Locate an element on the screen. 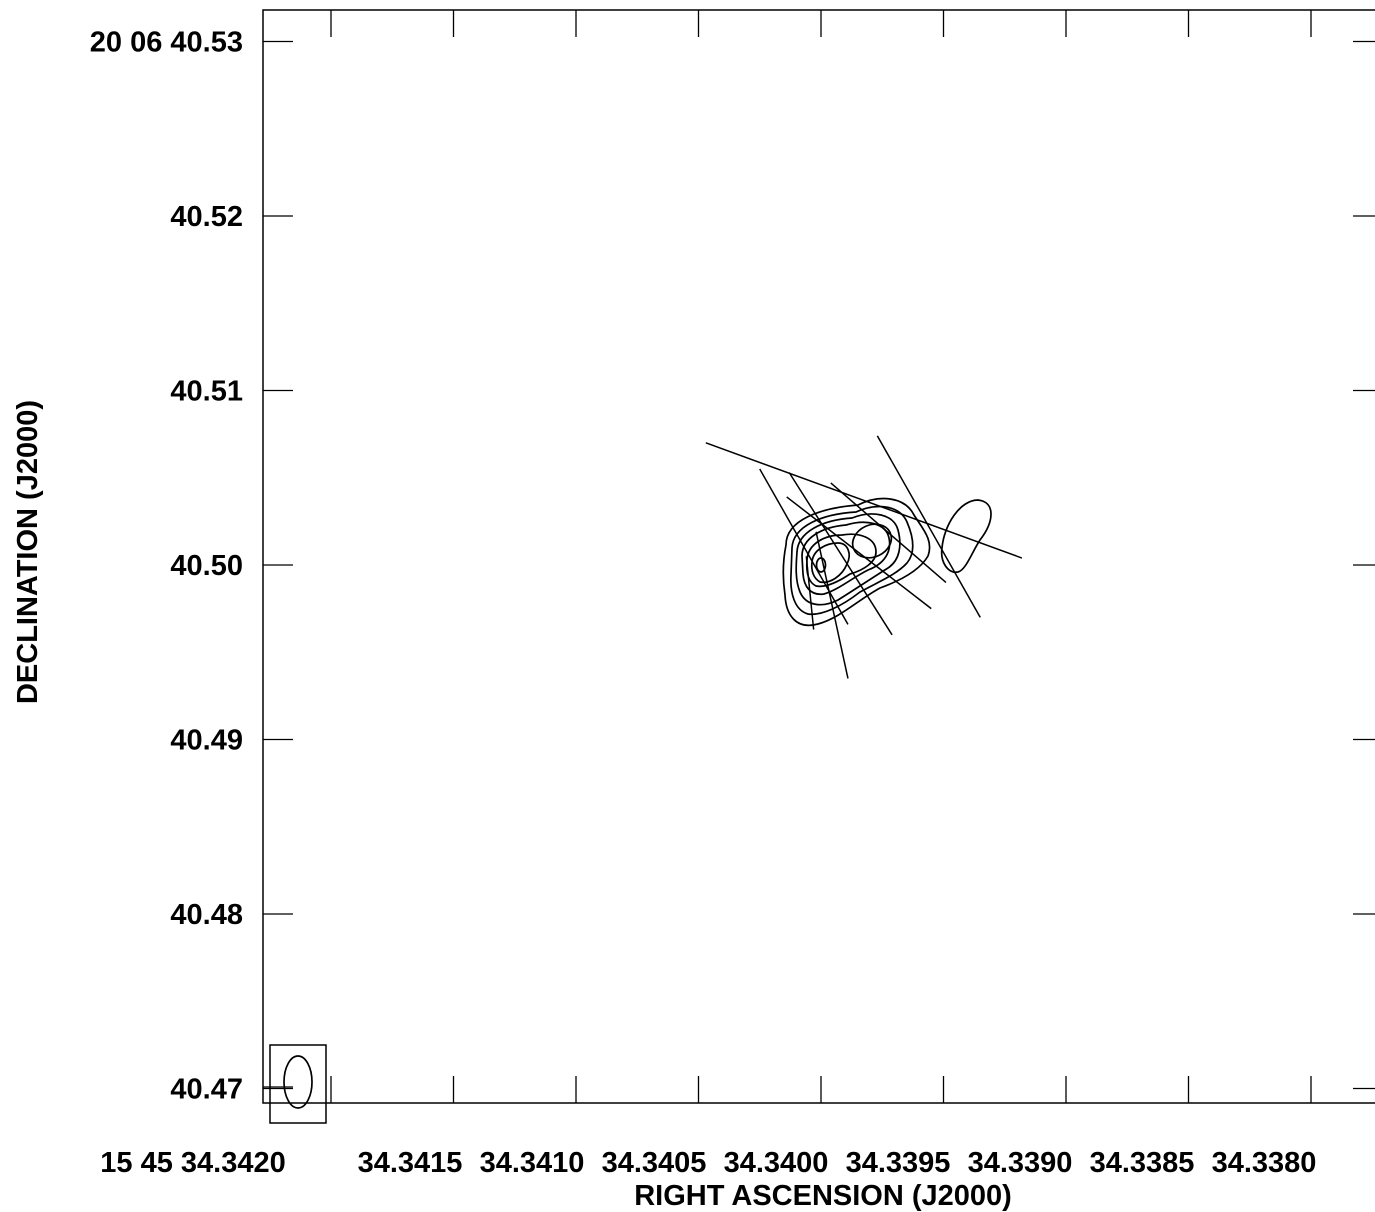 Image resolution: width=1375 pixels, height=1212 pixels. y-tick-label: 40.52 is located at coordinates (206, 217).